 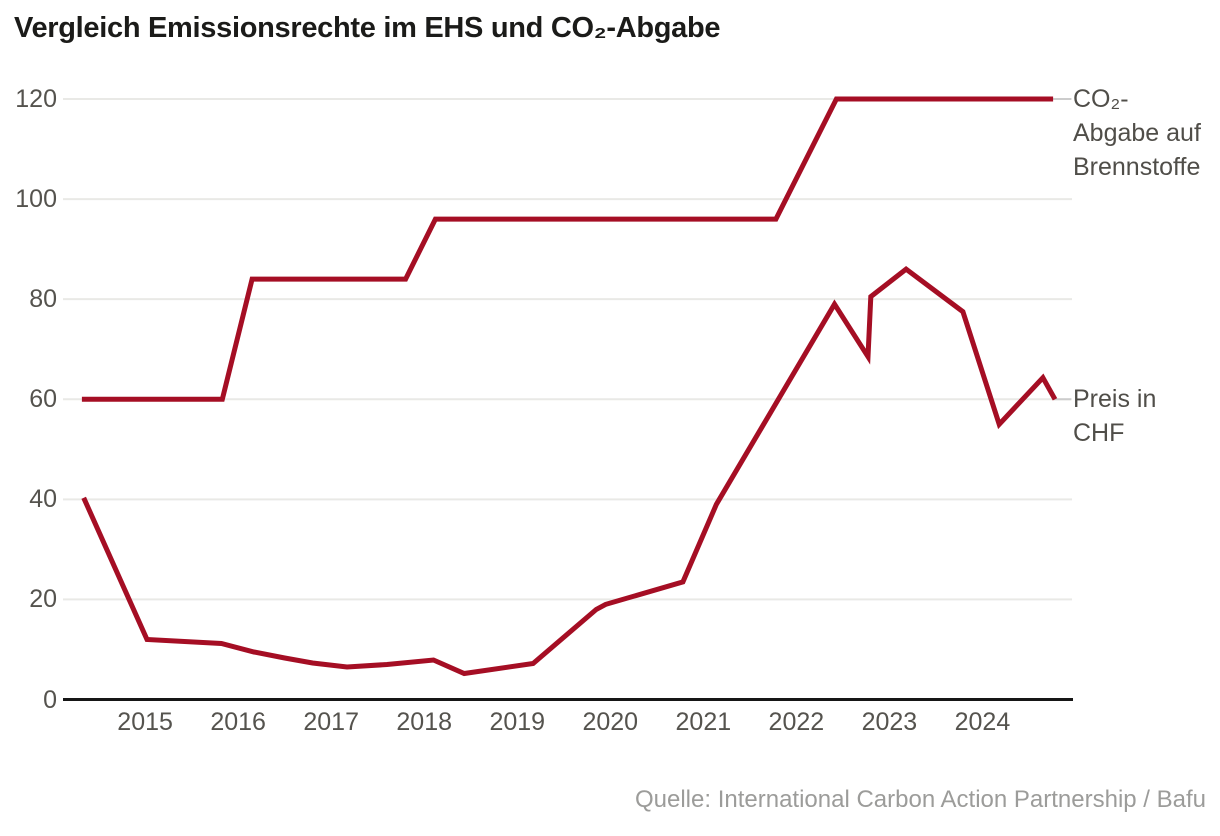 What do you see at coordinates (517, 722) in the screenshot?
I see `x-tick-label-2019: 2019` at bounding box center [517, 722].